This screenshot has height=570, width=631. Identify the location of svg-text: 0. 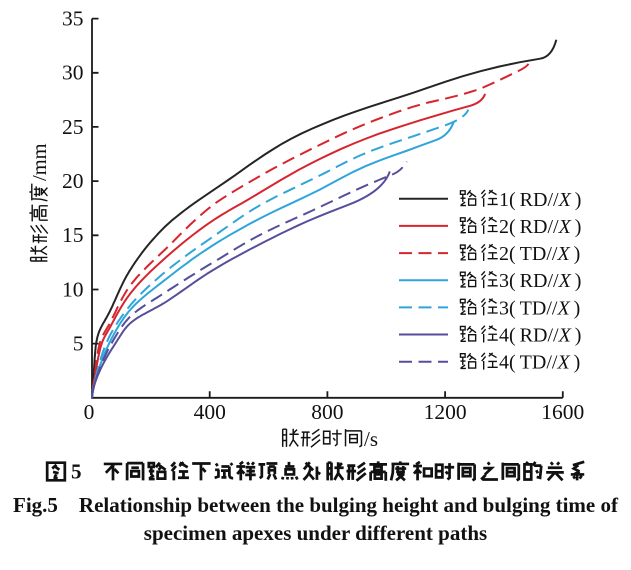
(89, 412).